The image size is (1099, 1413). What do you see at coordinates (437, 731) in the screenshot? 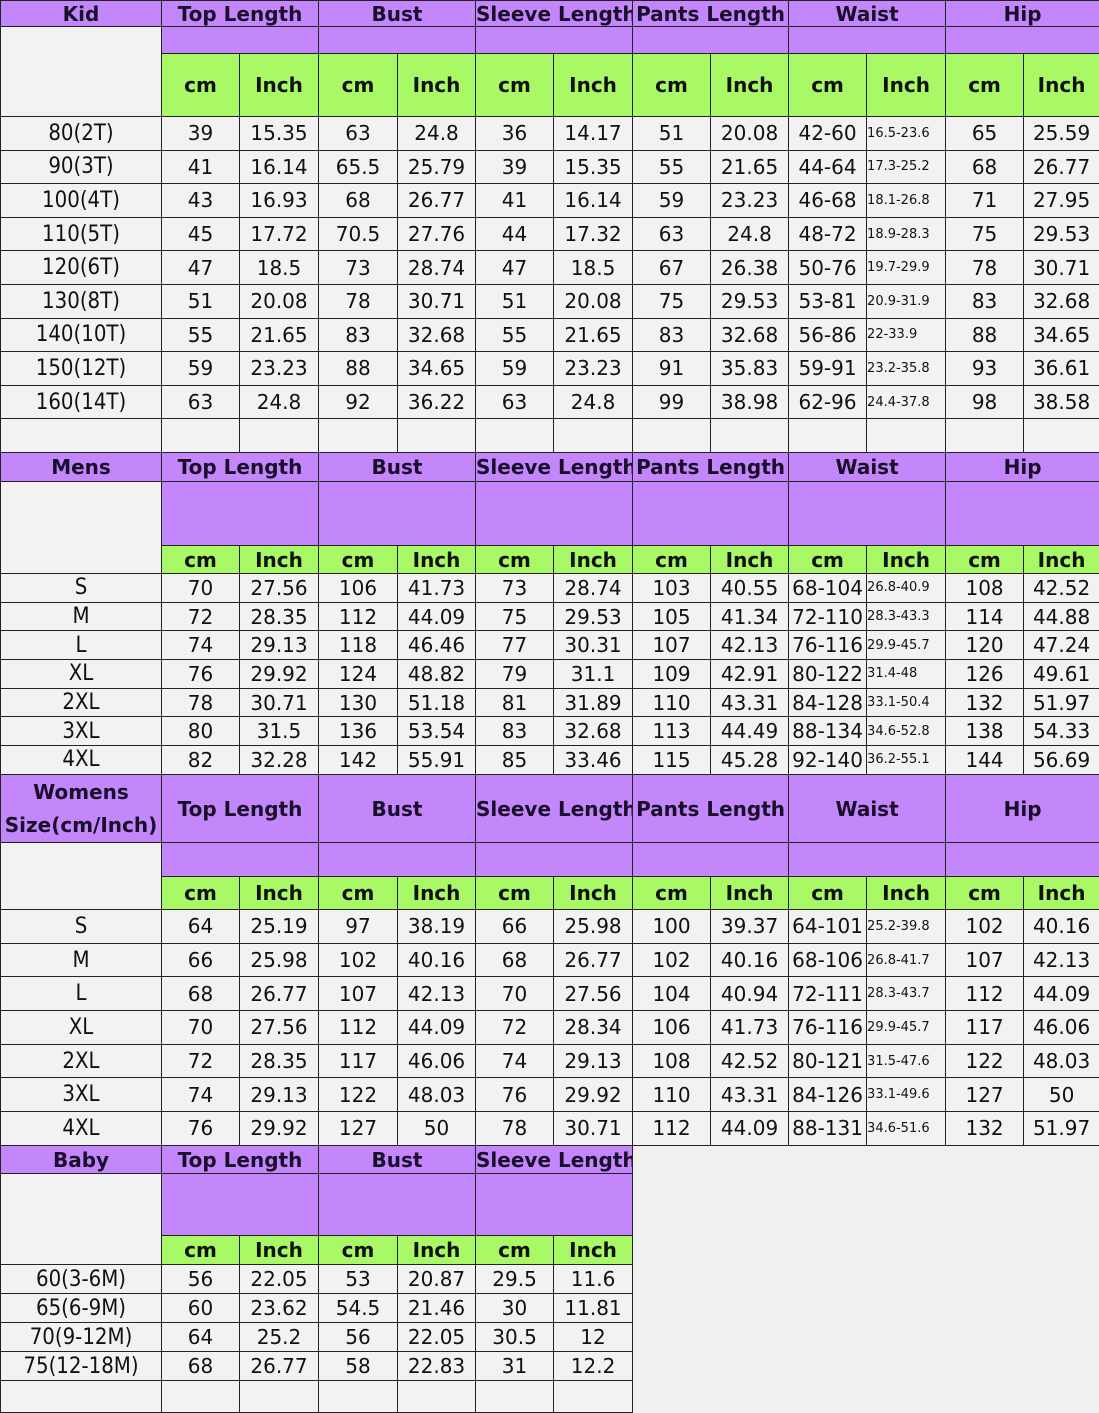
I see `value-cell: 53.54` at bounding box center [437, 731].